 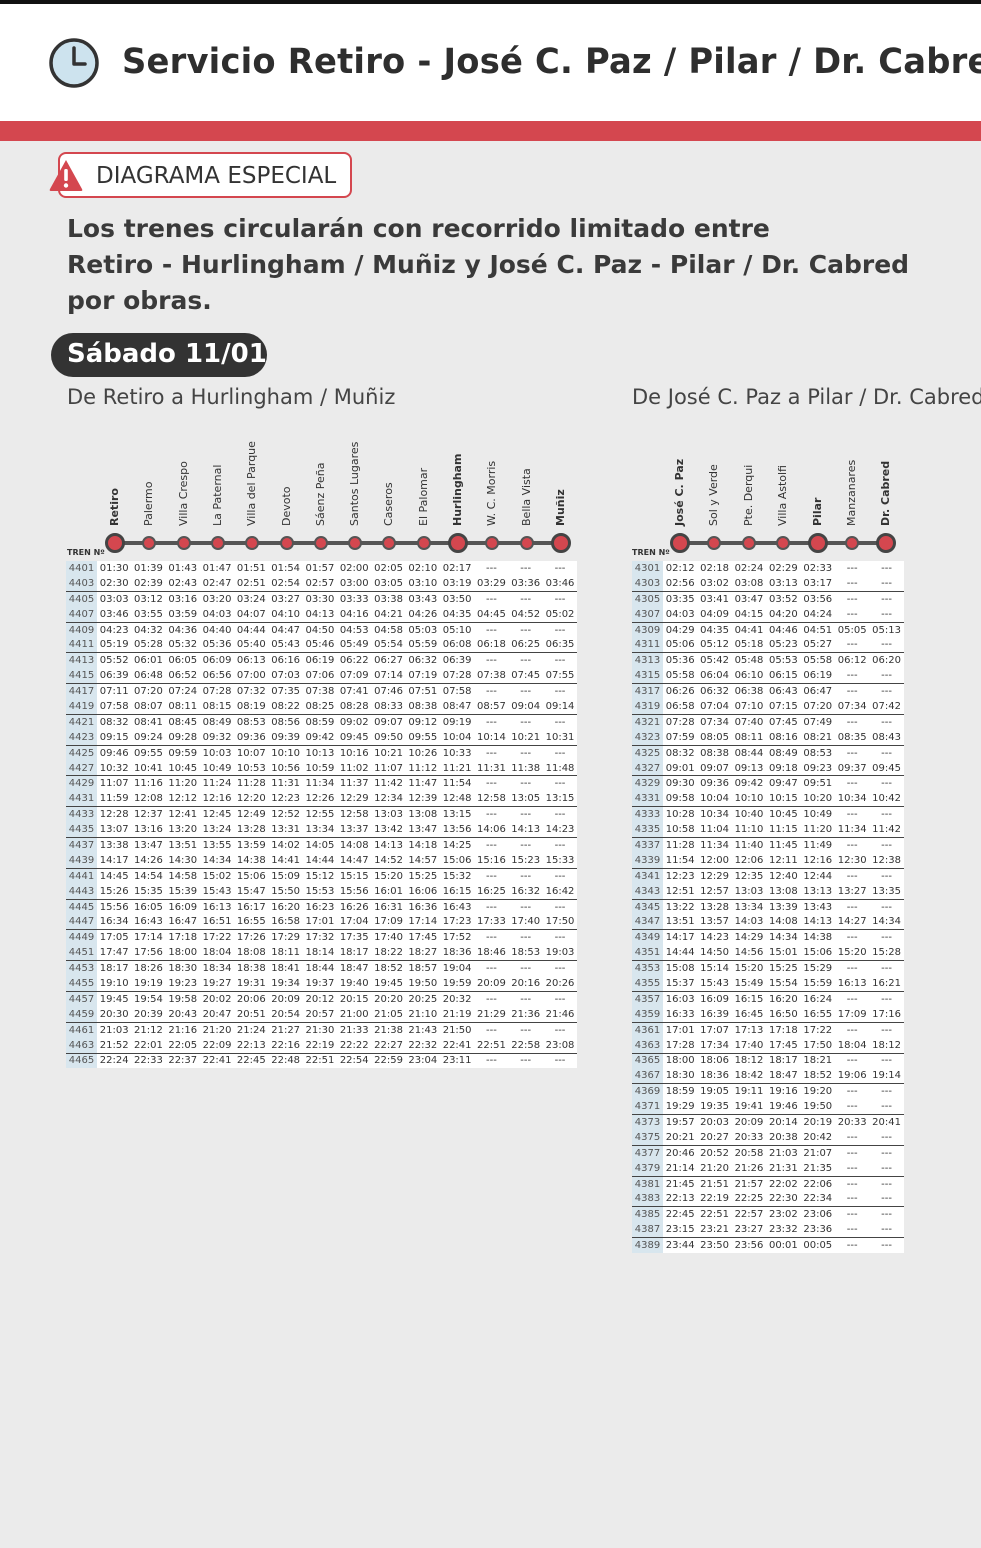 I want to click on departure-time: 22:59, so click(x=388, y=1061).